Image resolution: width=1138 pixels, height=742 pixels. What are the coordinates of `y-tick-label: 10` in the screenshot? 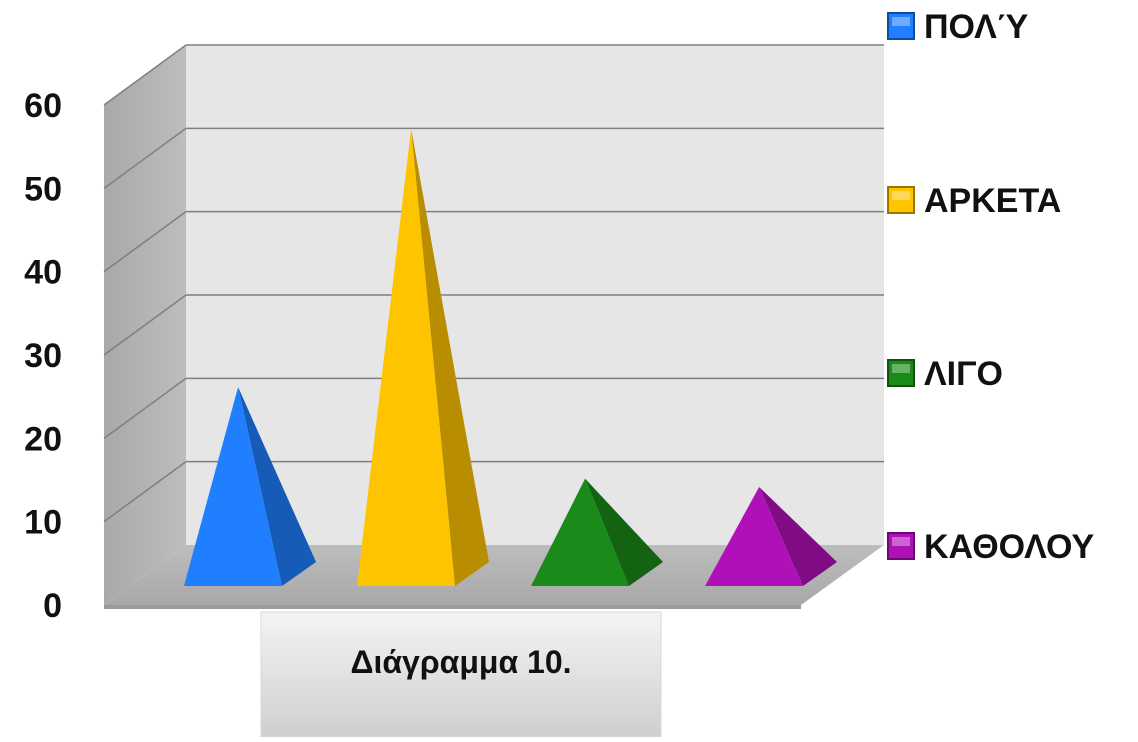 It's located at (43, 523).